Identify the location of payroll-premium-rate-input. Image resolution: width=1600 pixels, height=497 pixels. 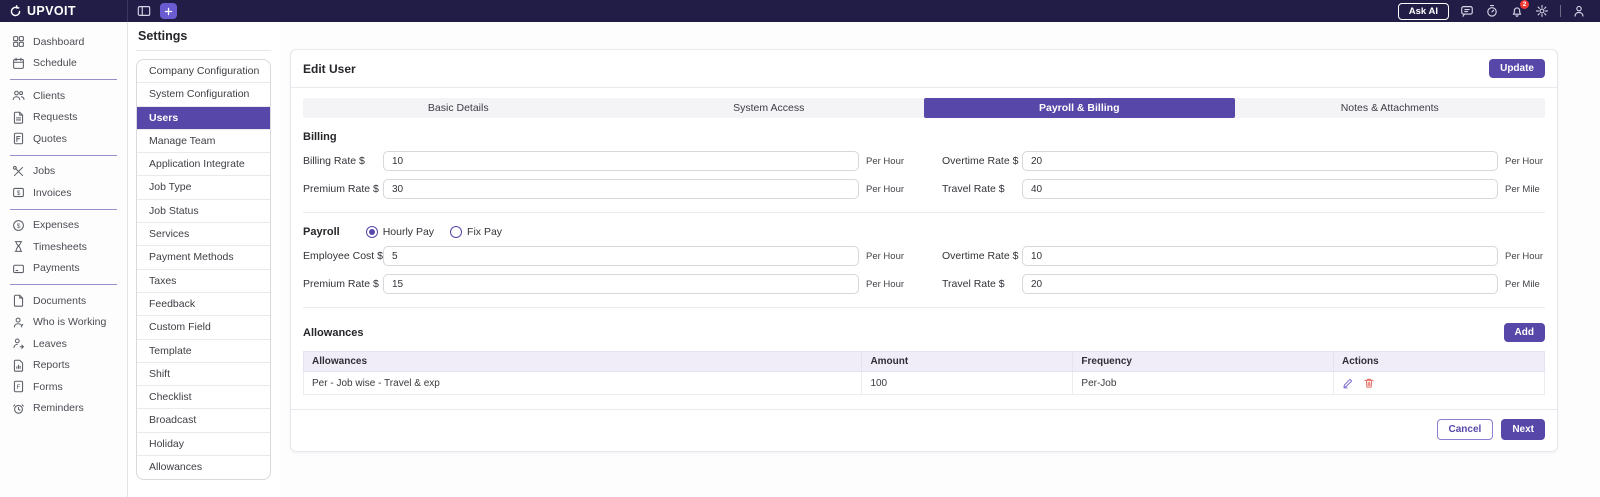
(621, 284).